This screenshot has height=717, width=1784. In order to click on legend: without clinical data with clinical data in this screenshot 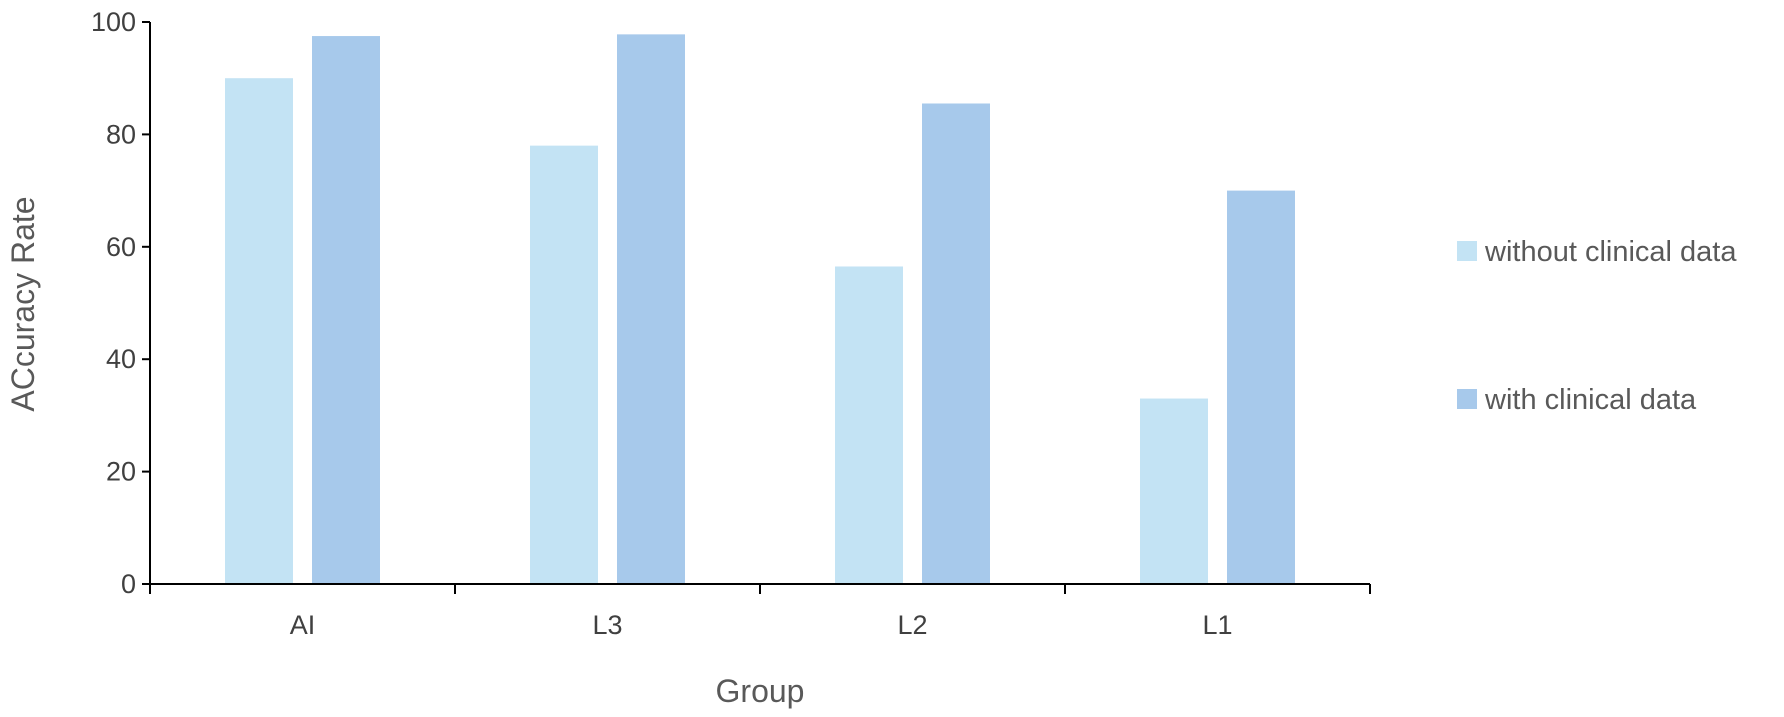, I will do `click(1597, 326)`.